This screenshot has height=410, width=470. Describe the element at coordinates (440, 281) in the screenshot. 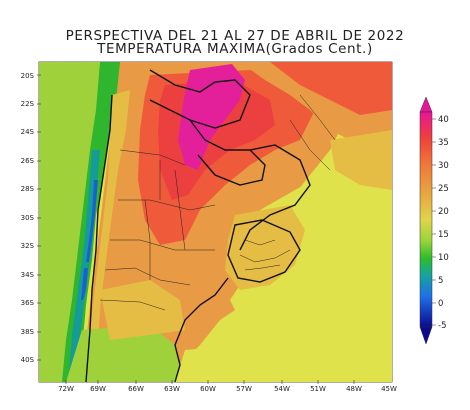

I see `colorbar-label: 5` at that location.